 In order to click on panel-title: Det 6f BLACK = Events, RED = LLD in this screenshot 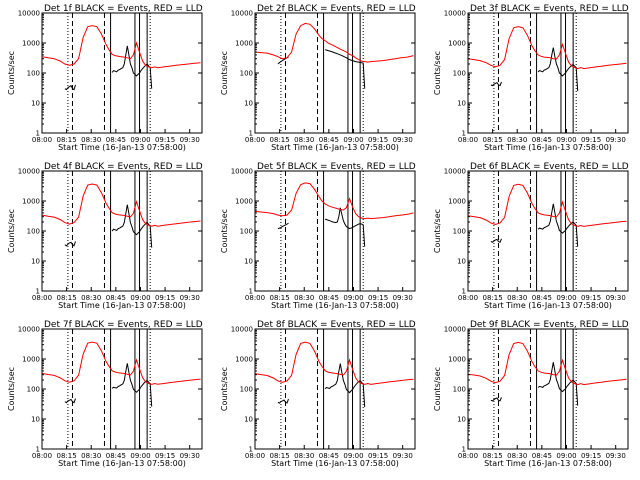, I will do `click(549, 167)`.